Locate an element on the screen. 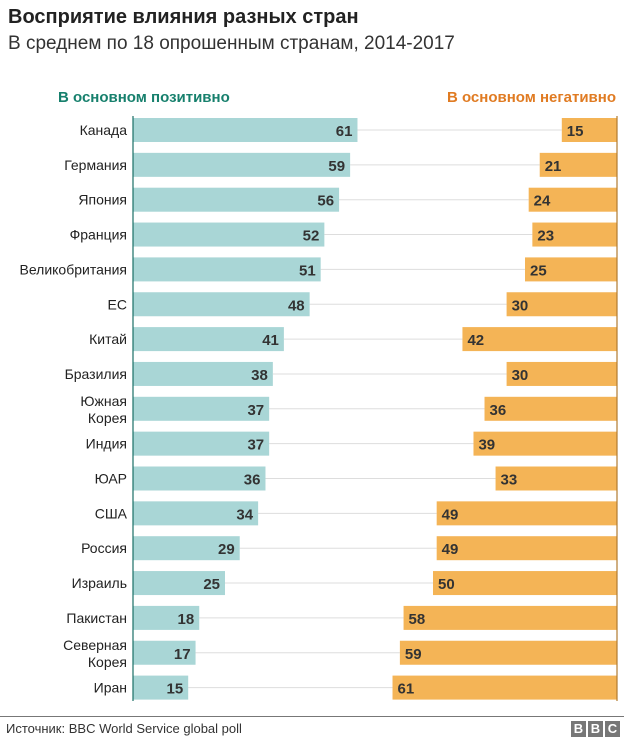  category-label: Бразилия is located at coordinates (96, 374).